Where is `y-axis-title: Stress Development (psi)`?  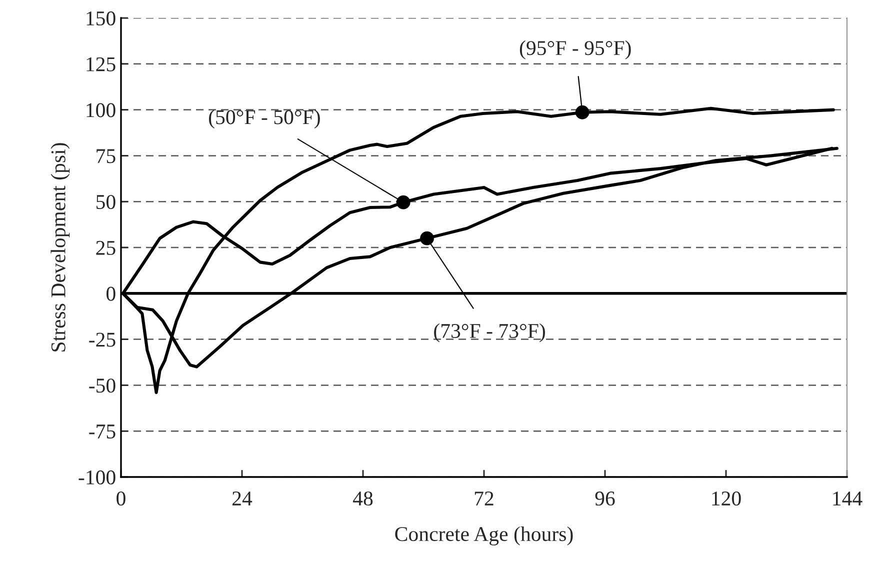 y-axis-title: Stress Development (psi) is located at coordinates (60, 247).